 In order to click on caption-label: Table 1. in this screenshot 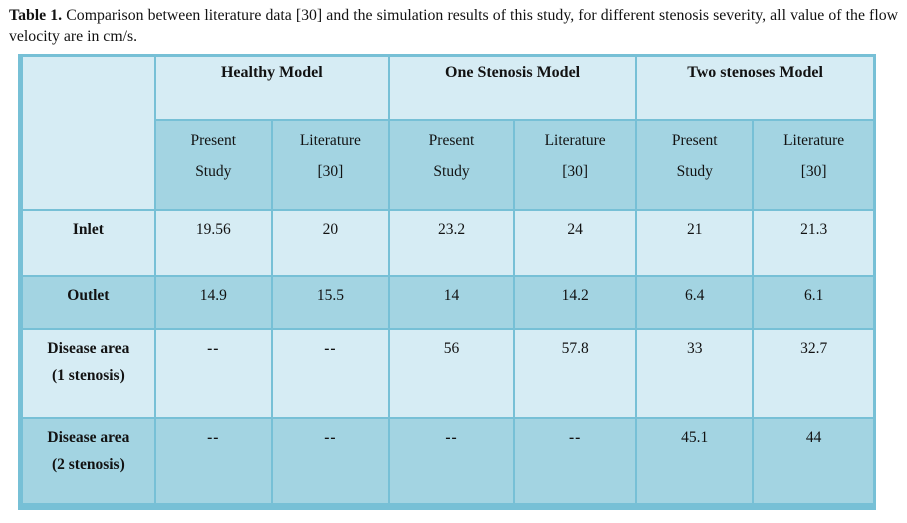, I will do `click(36, 15)`.